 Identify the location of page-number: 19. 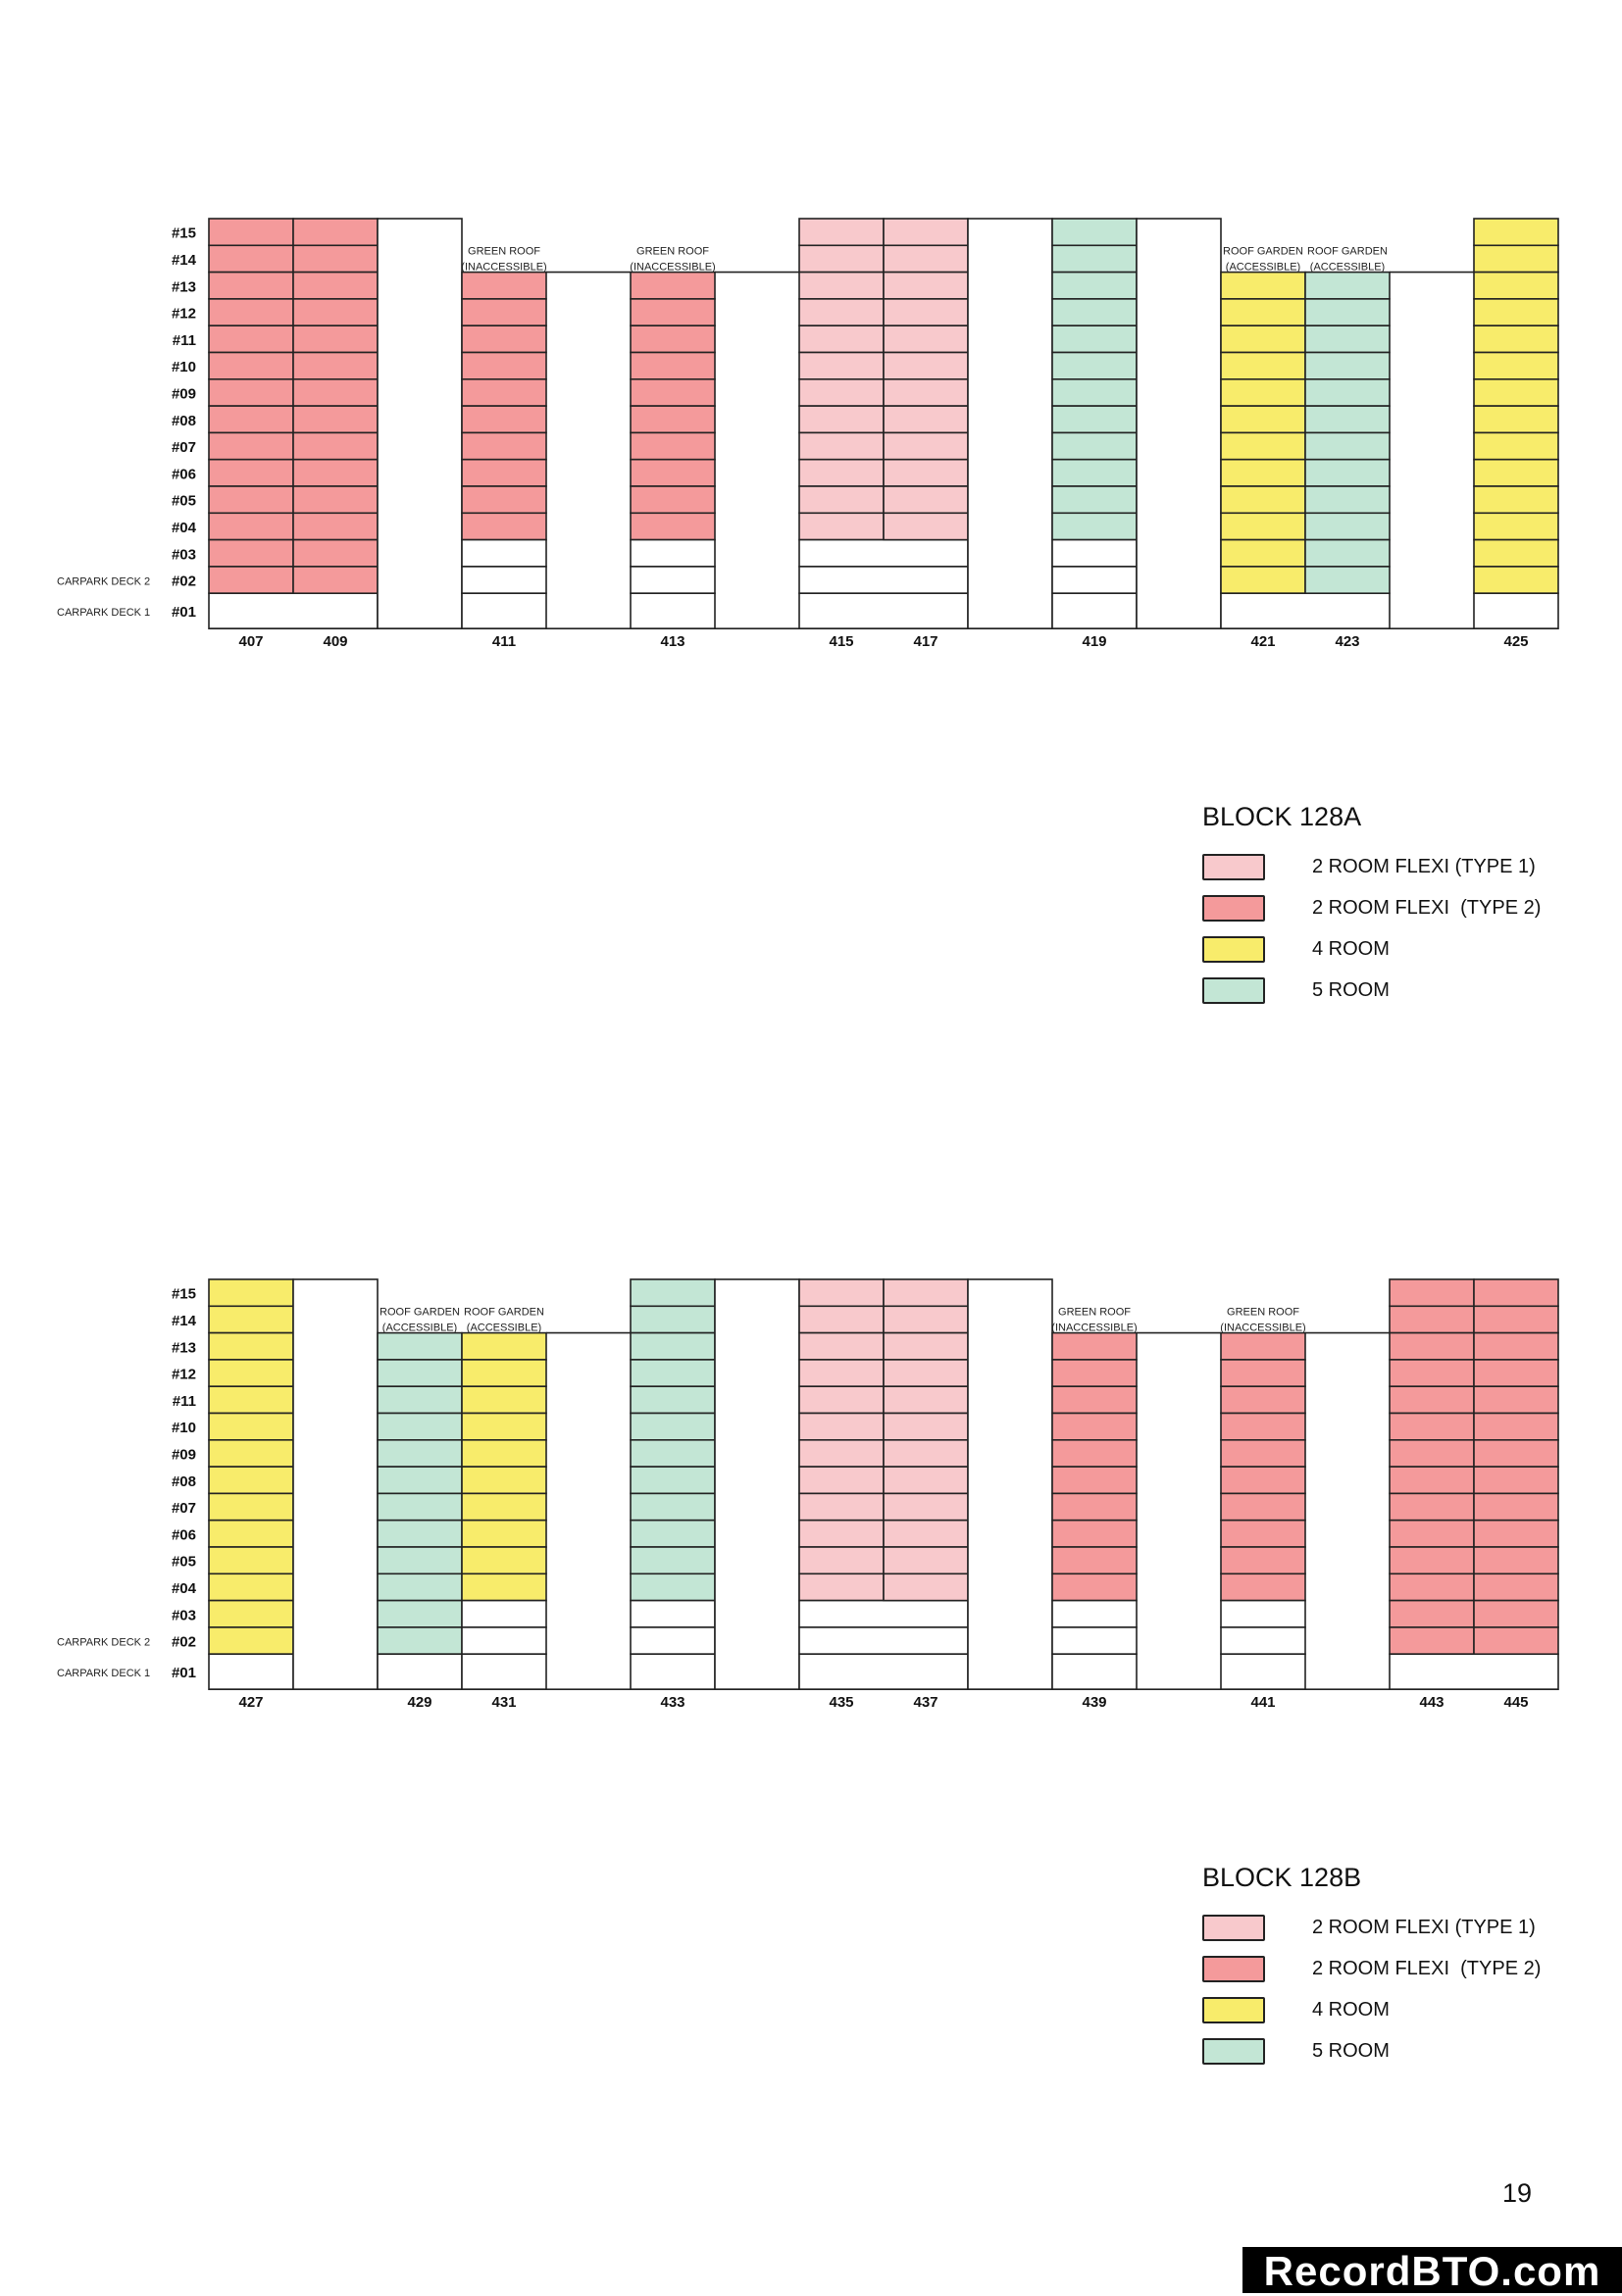
(1518, 2193).